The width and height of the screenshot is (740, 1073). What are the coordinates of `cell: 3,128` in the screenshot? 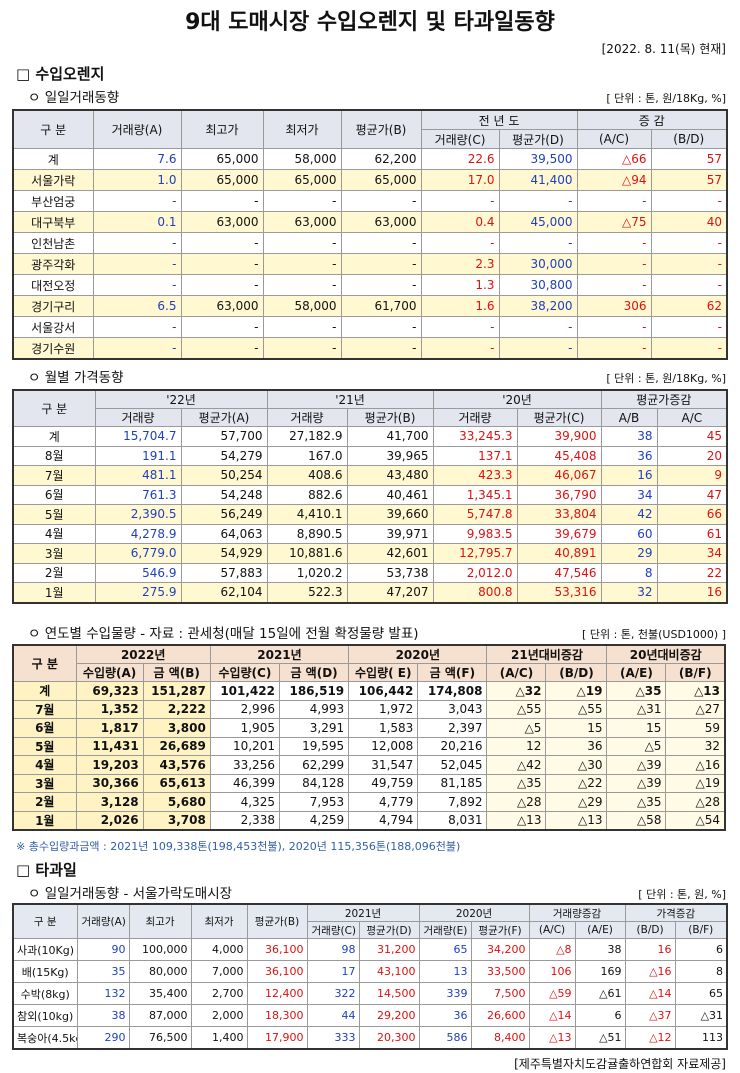 It's located at (109, 802).